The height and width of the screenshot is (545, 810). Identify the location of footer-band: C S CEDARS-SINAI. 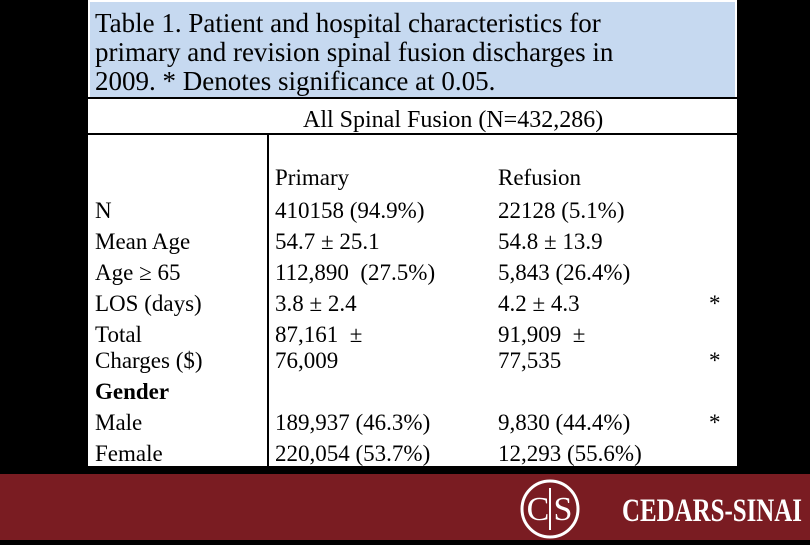
(405, 507).